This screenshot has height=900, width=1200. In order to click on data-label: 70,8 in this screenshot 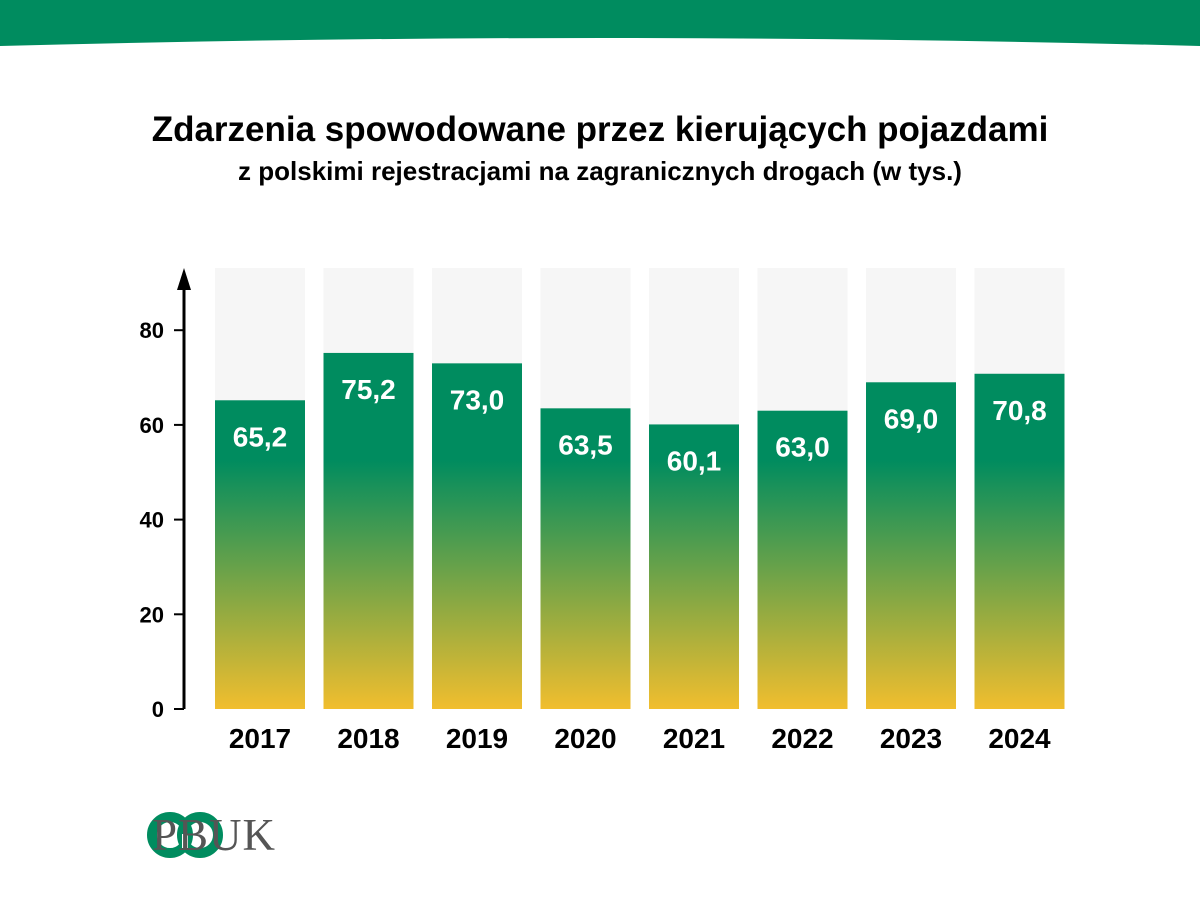, I will do `click(1019, 410)`.